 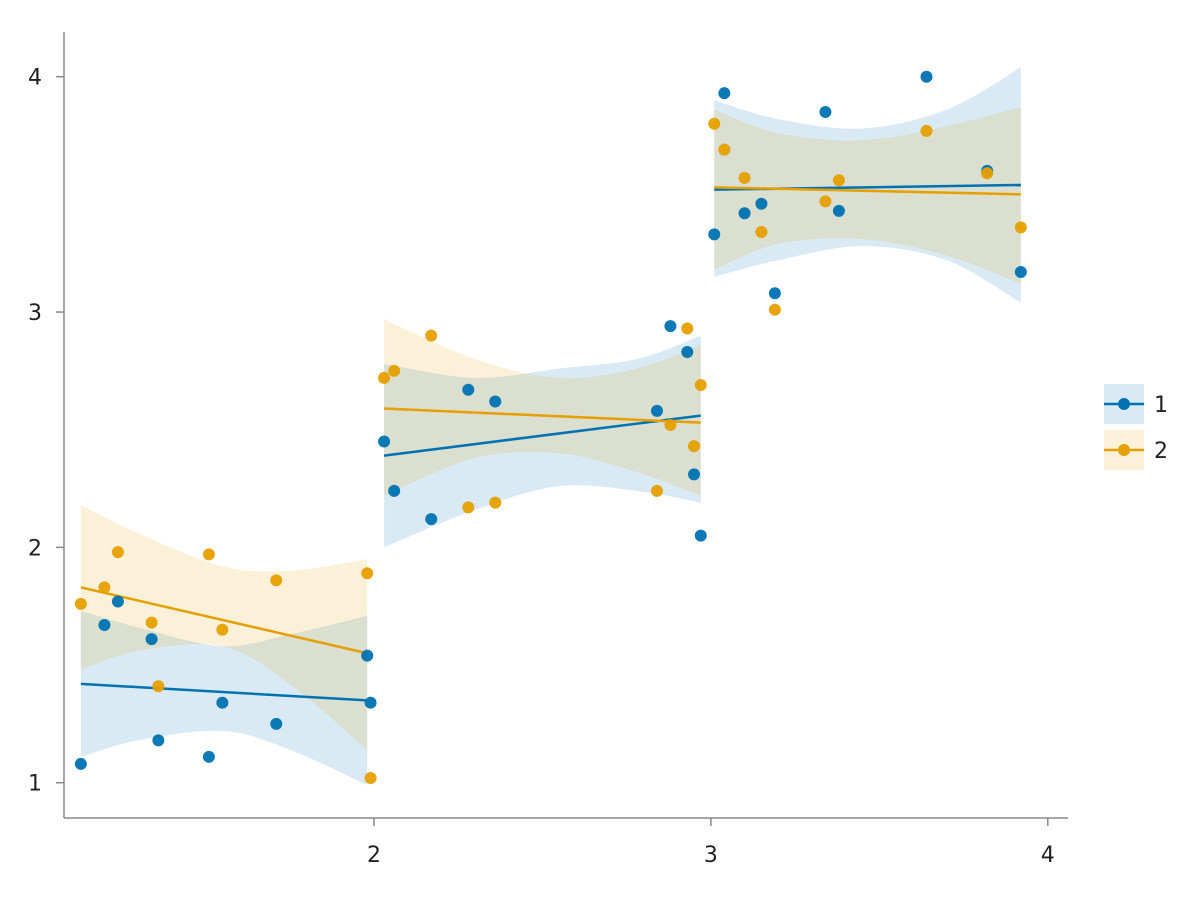 What do you see at coordinates (35, 784) in the screenshot?
I see `y-tick-label-1: 1` at bounding box center [35, 784].